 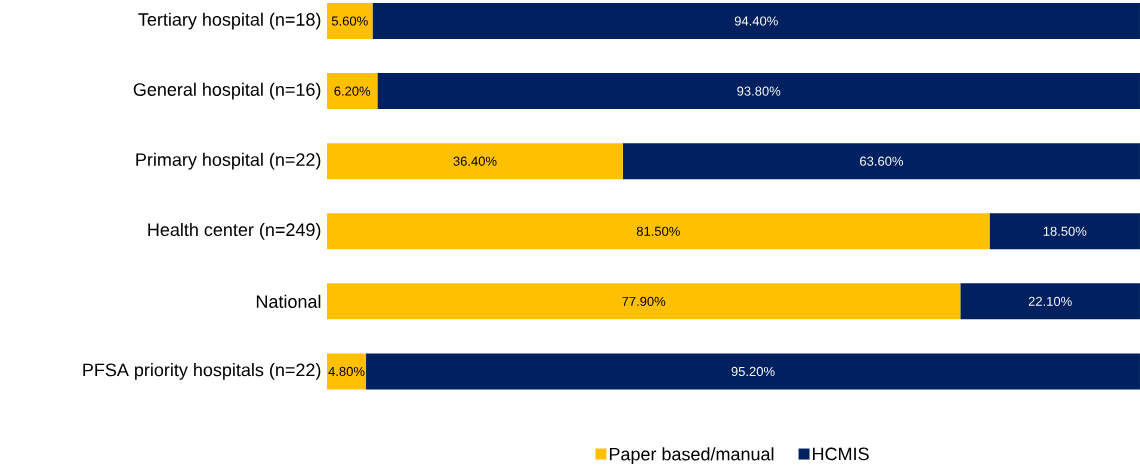 What do you see at coordinates (229, 21) in the screenshot?
I see `y-tick-label: Tertiary hospital (n=18)` at bounding box center [229, 21].